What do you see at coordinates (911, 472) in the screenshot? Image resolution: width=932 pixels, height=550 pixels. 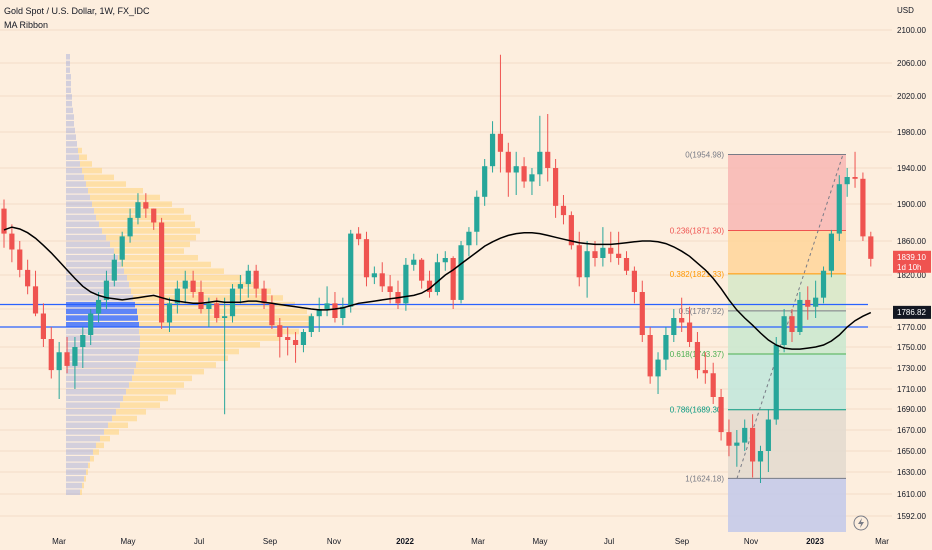 I see `y-tick-label: 1630.00` at bounding box center [911, 472].